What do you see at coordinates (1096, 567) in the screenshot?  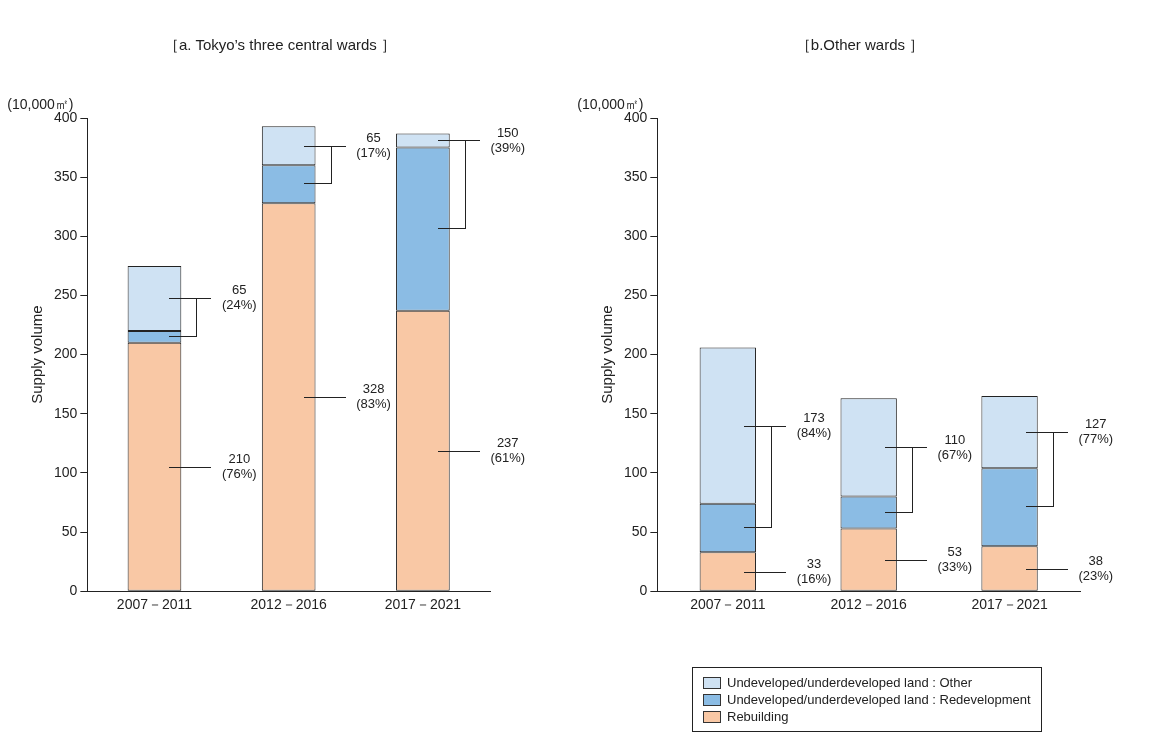 I see `annotation: 38 (23%)` at bounding box center [1096, 567].